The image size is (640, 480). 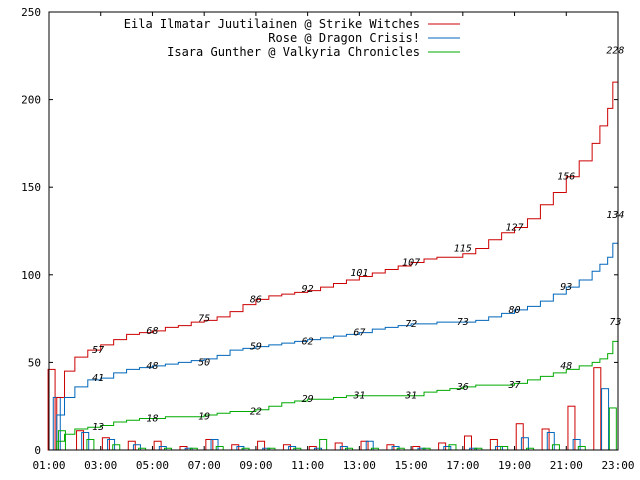 What do you see at coordinates (308, 289) in the screenshot?
I see `point-label: 92` at bounding box center [308, 289].